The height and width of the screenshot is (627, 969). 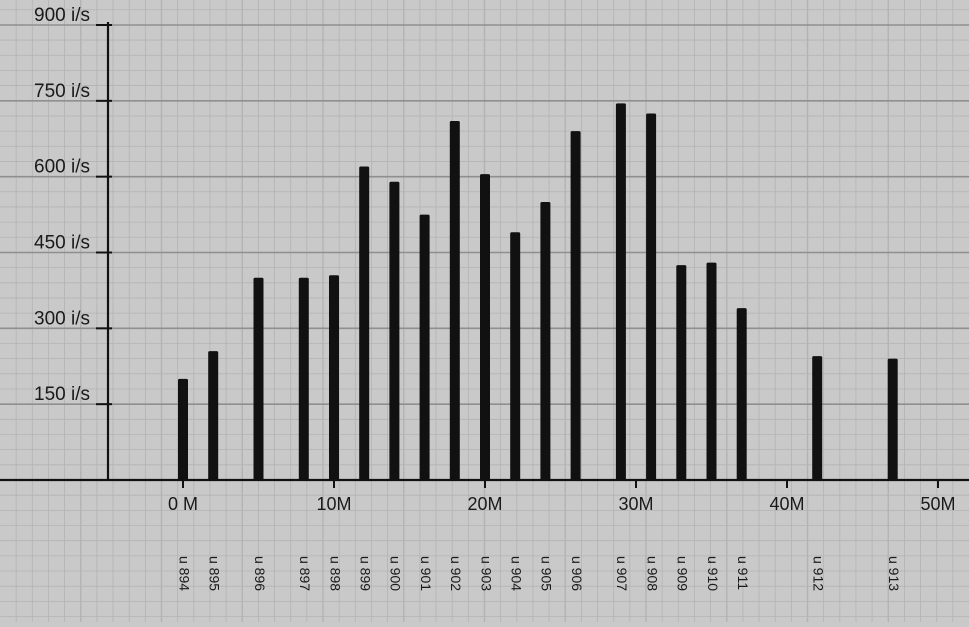 What do you see at coordinates (396, 573) in the screenshot?
I see `bar-label: u 900` at bounding box center [396, 573].